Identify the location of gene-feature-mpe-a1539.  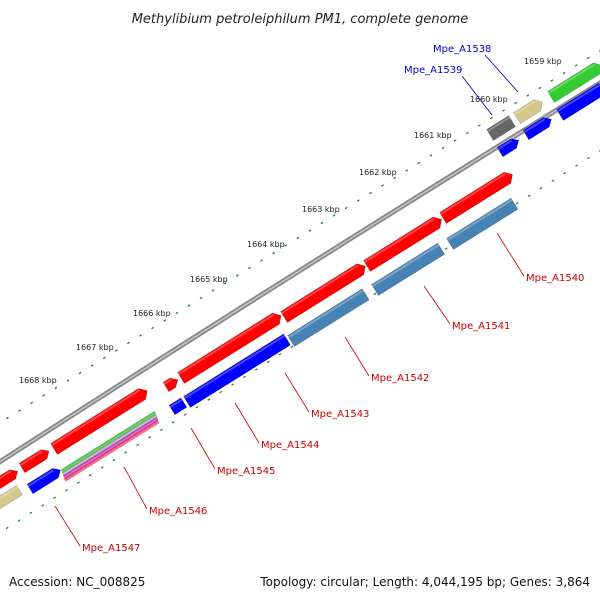
(501, 128).